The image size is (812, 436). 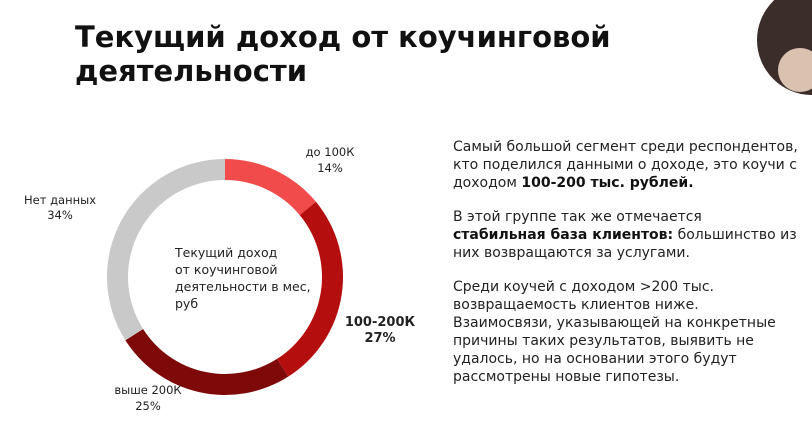 I want to click on center-line: от коучинговой, so click(x=226, y=269).